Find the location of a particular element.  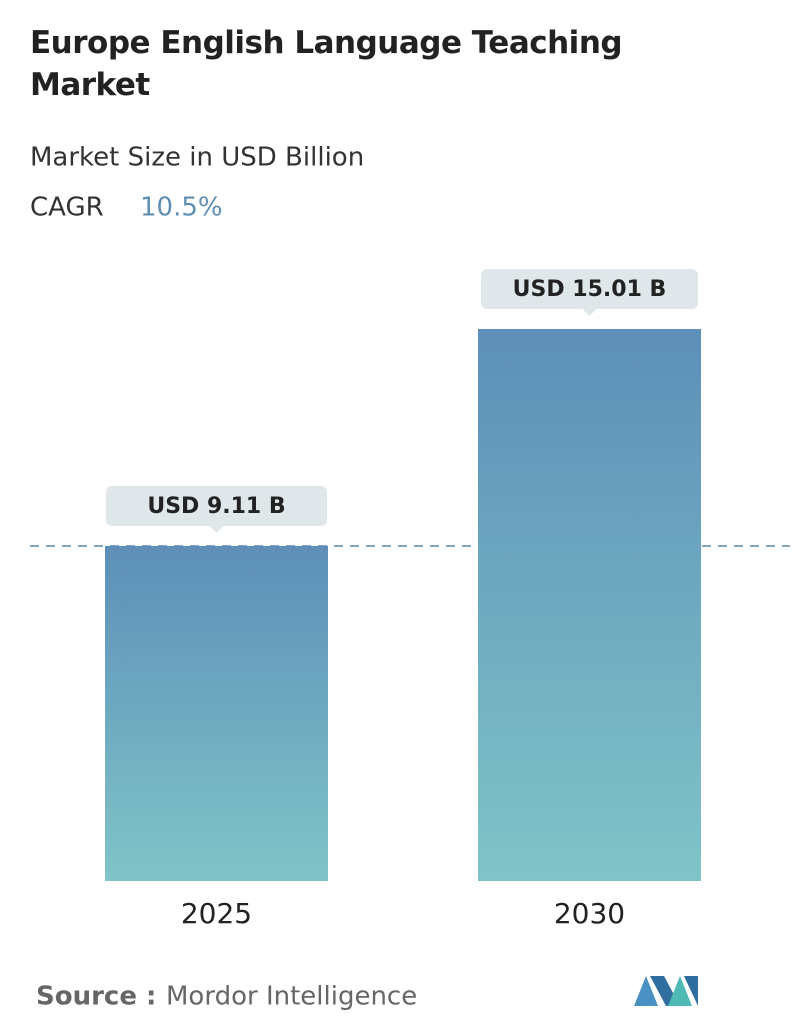

value-label: USD 15.01 B is located at coordinates (590, 289).